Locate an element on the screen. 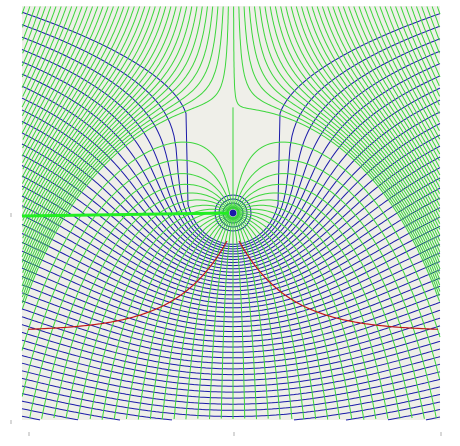  branch-cut is located at coordinates (125, 214).